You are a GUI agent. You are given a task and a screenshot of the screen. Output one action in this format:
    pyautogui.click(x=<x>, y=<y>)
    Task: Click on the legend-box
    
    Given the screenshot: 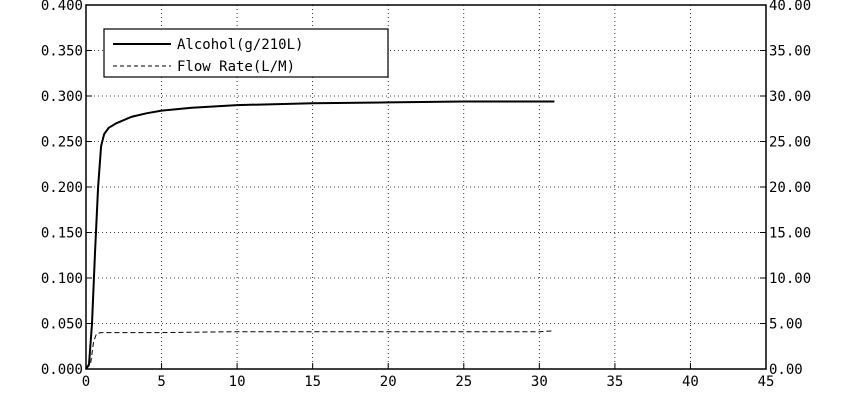 What is the action you would take?
    pyautogui.click(x=246, y=53)
    